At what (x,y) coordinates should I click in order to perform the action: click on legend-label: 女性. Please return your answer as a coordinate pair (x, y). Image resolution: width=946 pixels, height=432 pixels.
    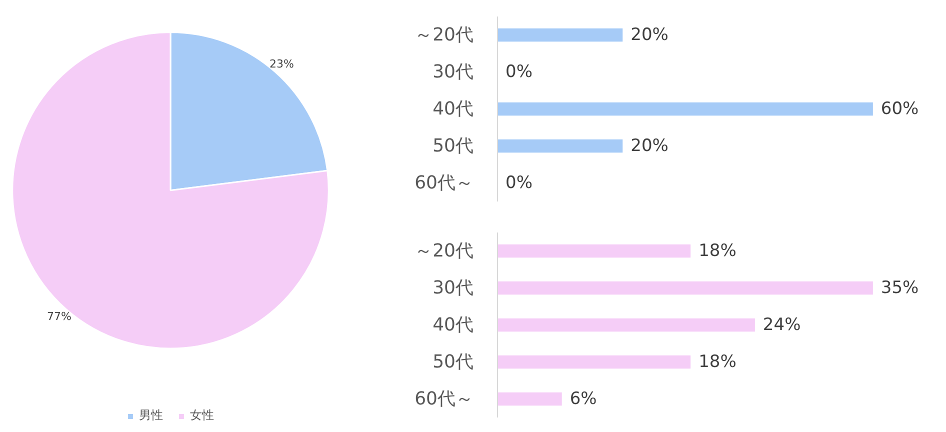
    Looking at the image, I should click on (202, 415).